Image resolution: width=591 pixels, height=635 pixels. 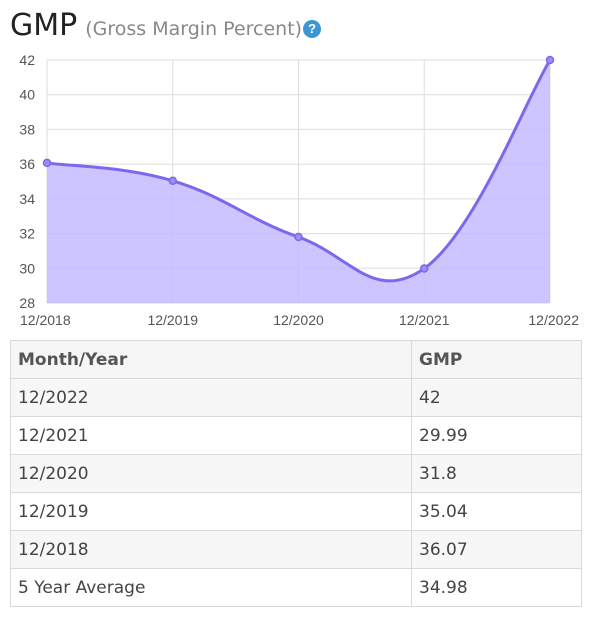 What do you see at coordinates (211, 473) in the screenshot?
I see `cell-month-year: 12/2020` at bounding box center [211, 473].